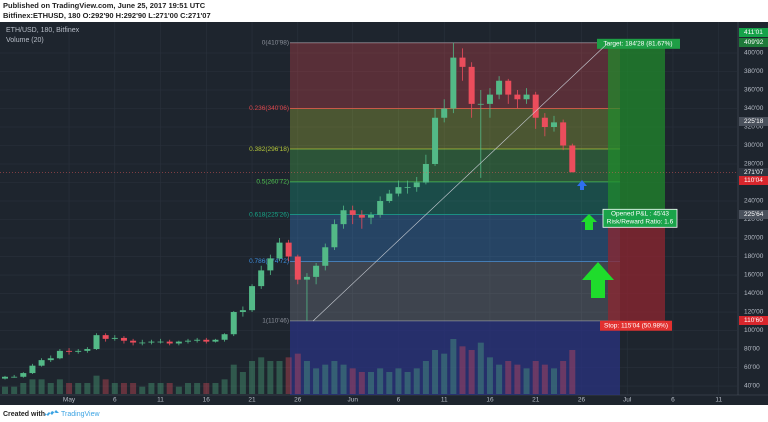 The width and height of the screenshot is (768, 422). Describe the element at coordinates (627, 400) in the screenshot. I see `x-tick-label: Jul` at that location.